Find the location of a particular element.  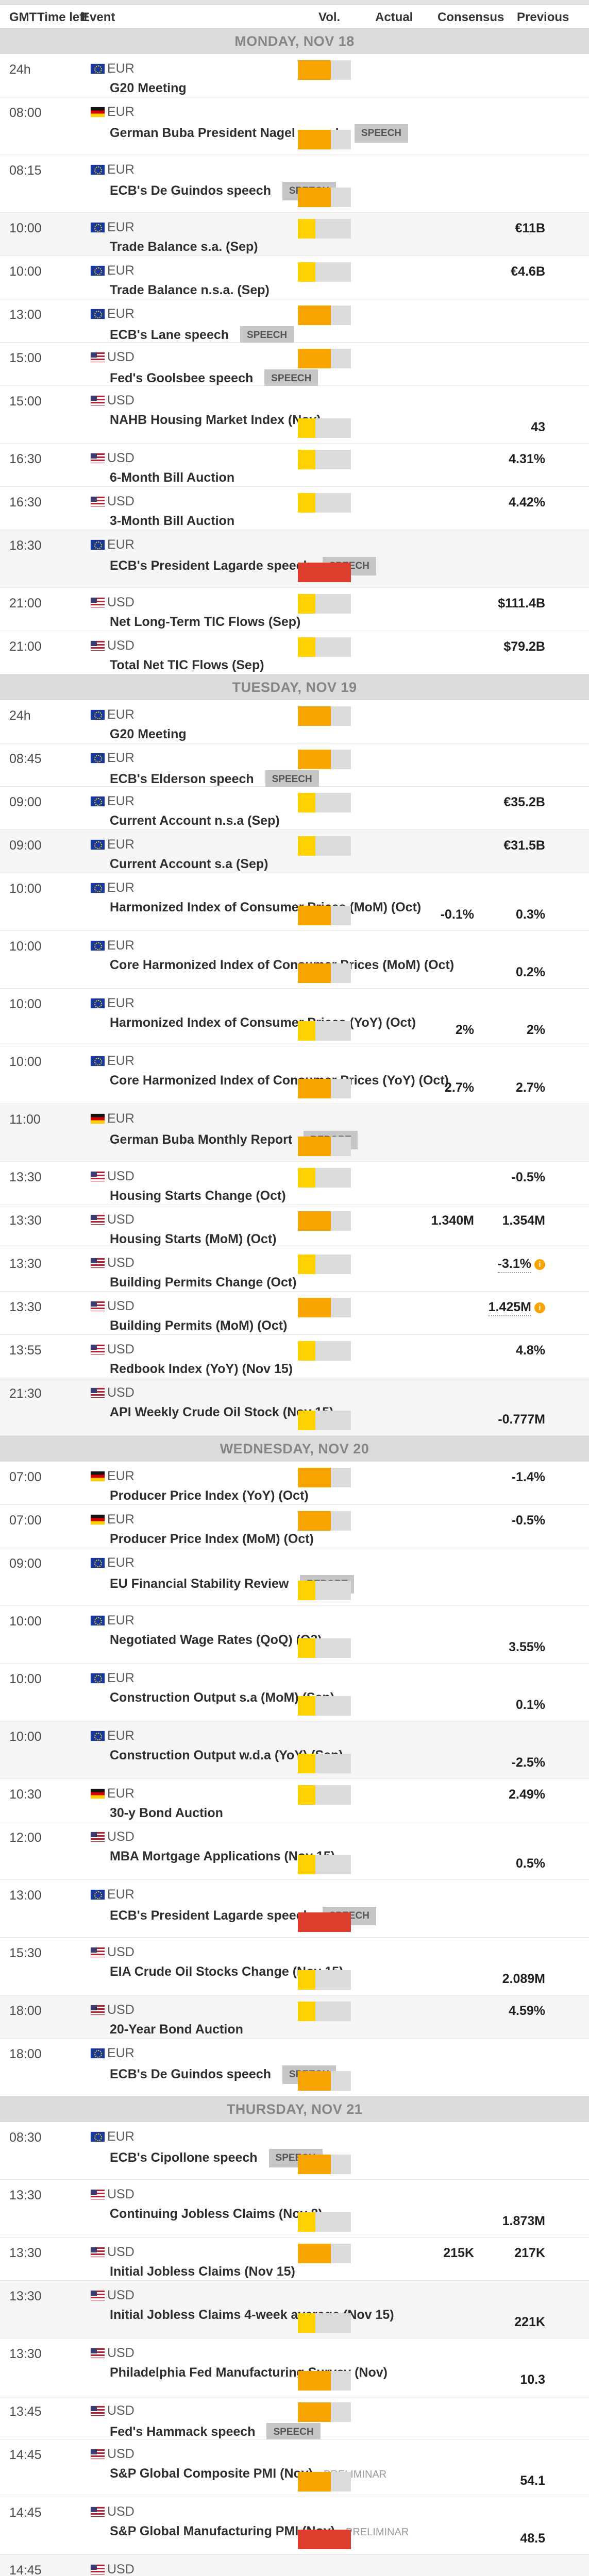

event-title-text: G20 Meeting is located at coordinates (148, 88).